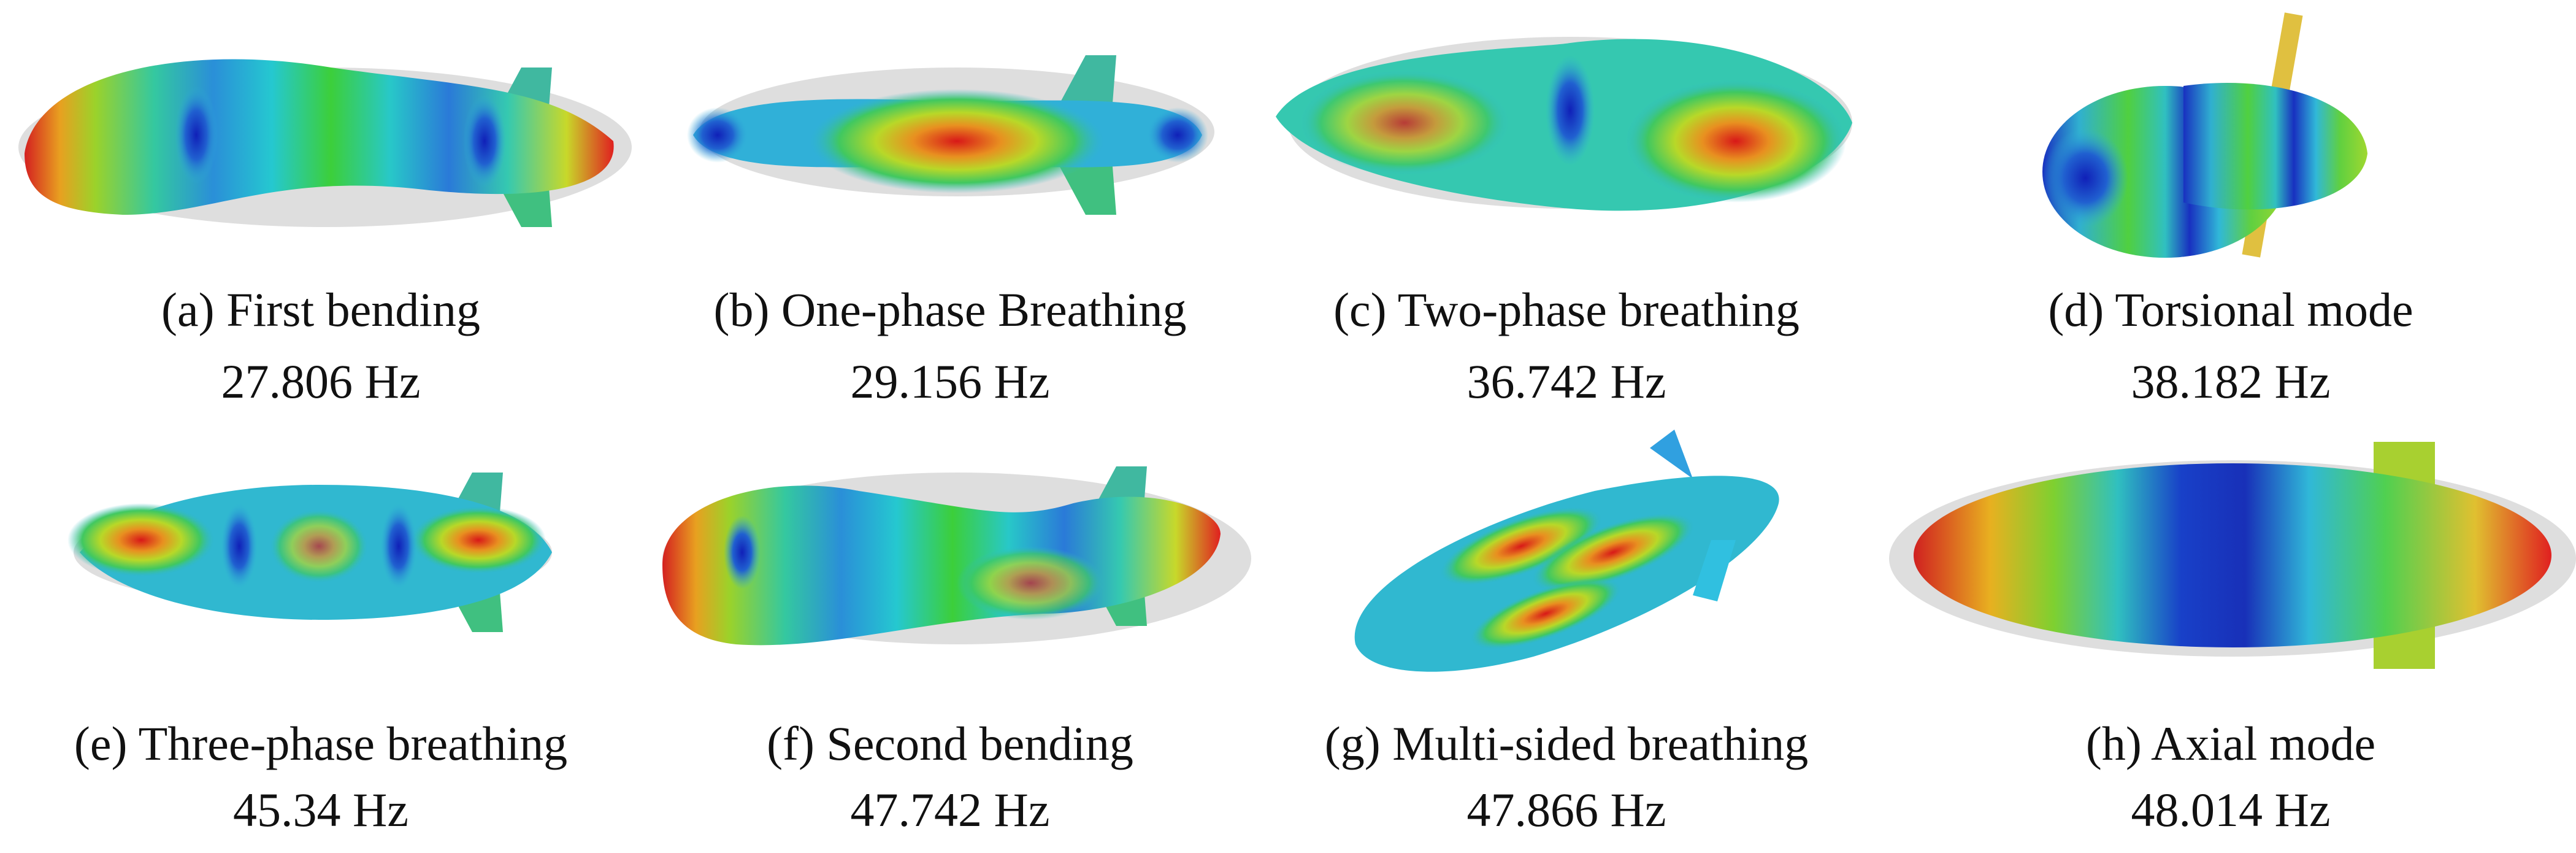 The width and height of the screenshot is (2576, 853). I want to click on panel-frequency: 27.806 Hz, so click(321, 381).